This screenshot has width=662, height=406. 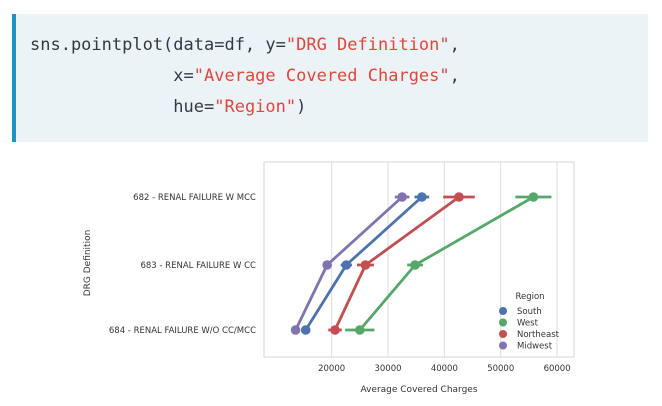 What do you see at coordinates (500, 369) in the screenshot?
I see `x-tick-label: 50000` at bounding box center [500, 369].